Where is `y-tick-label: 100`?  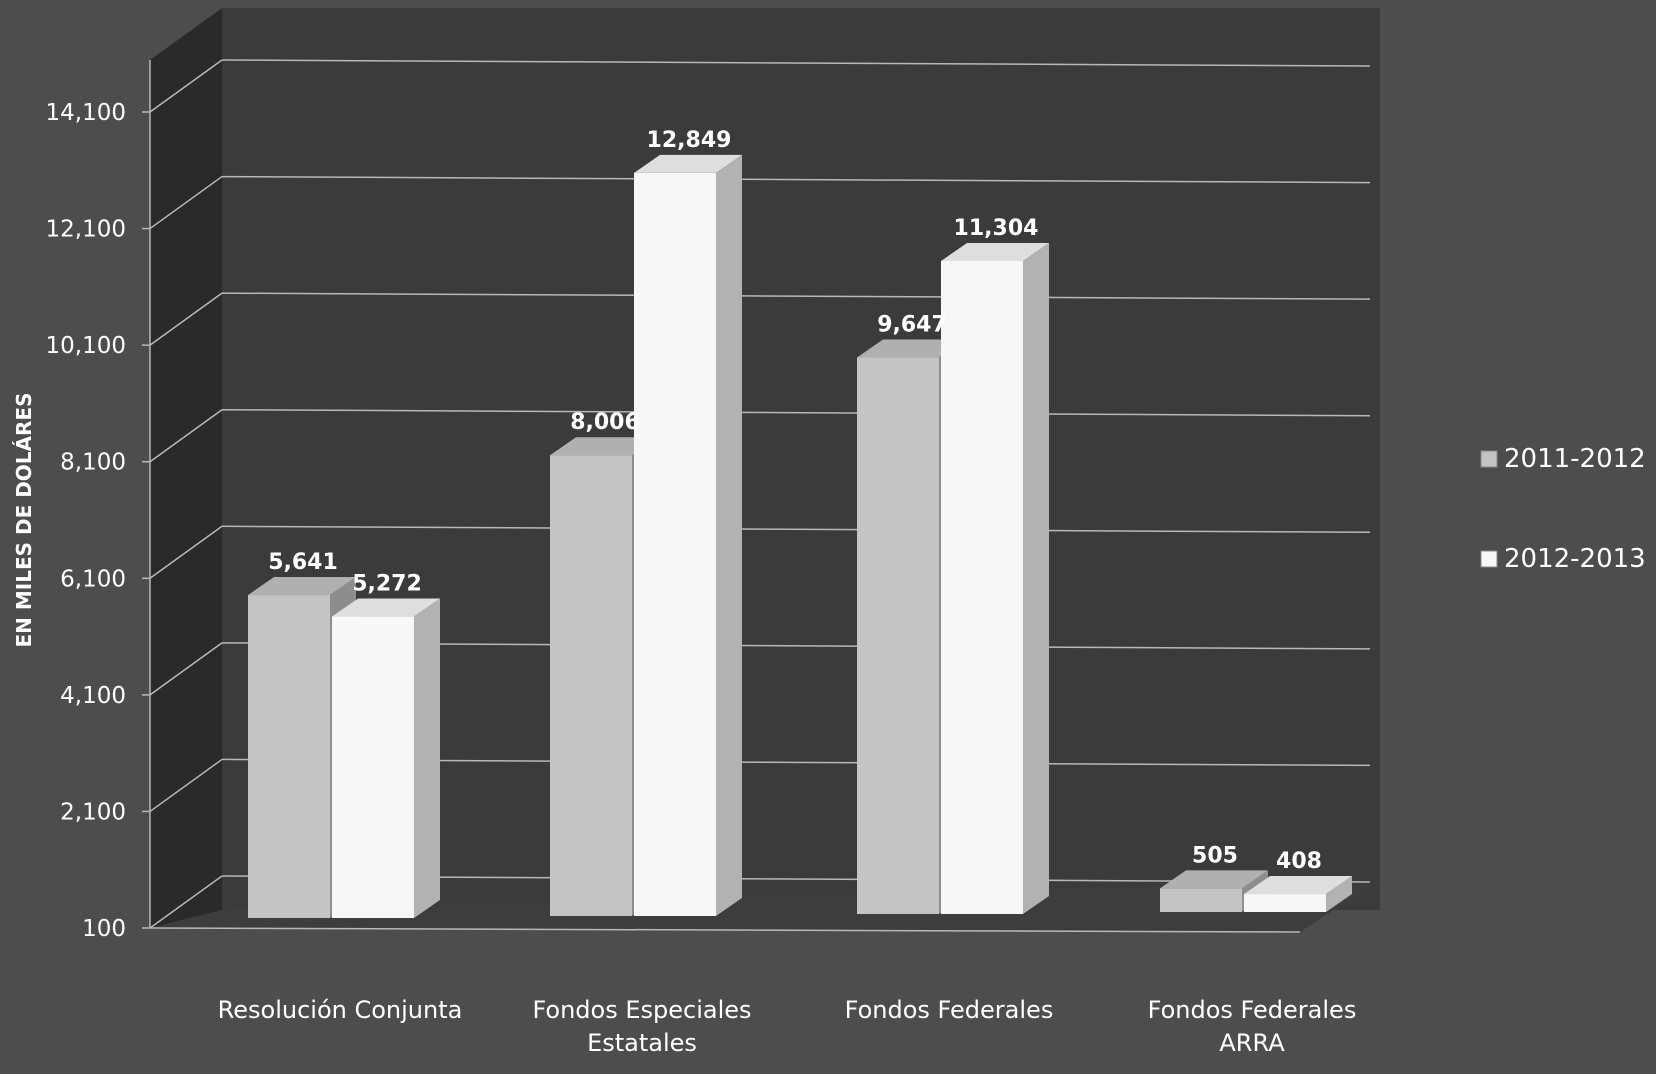
y-tick-label: 100 is located at coordinates (104, 929).